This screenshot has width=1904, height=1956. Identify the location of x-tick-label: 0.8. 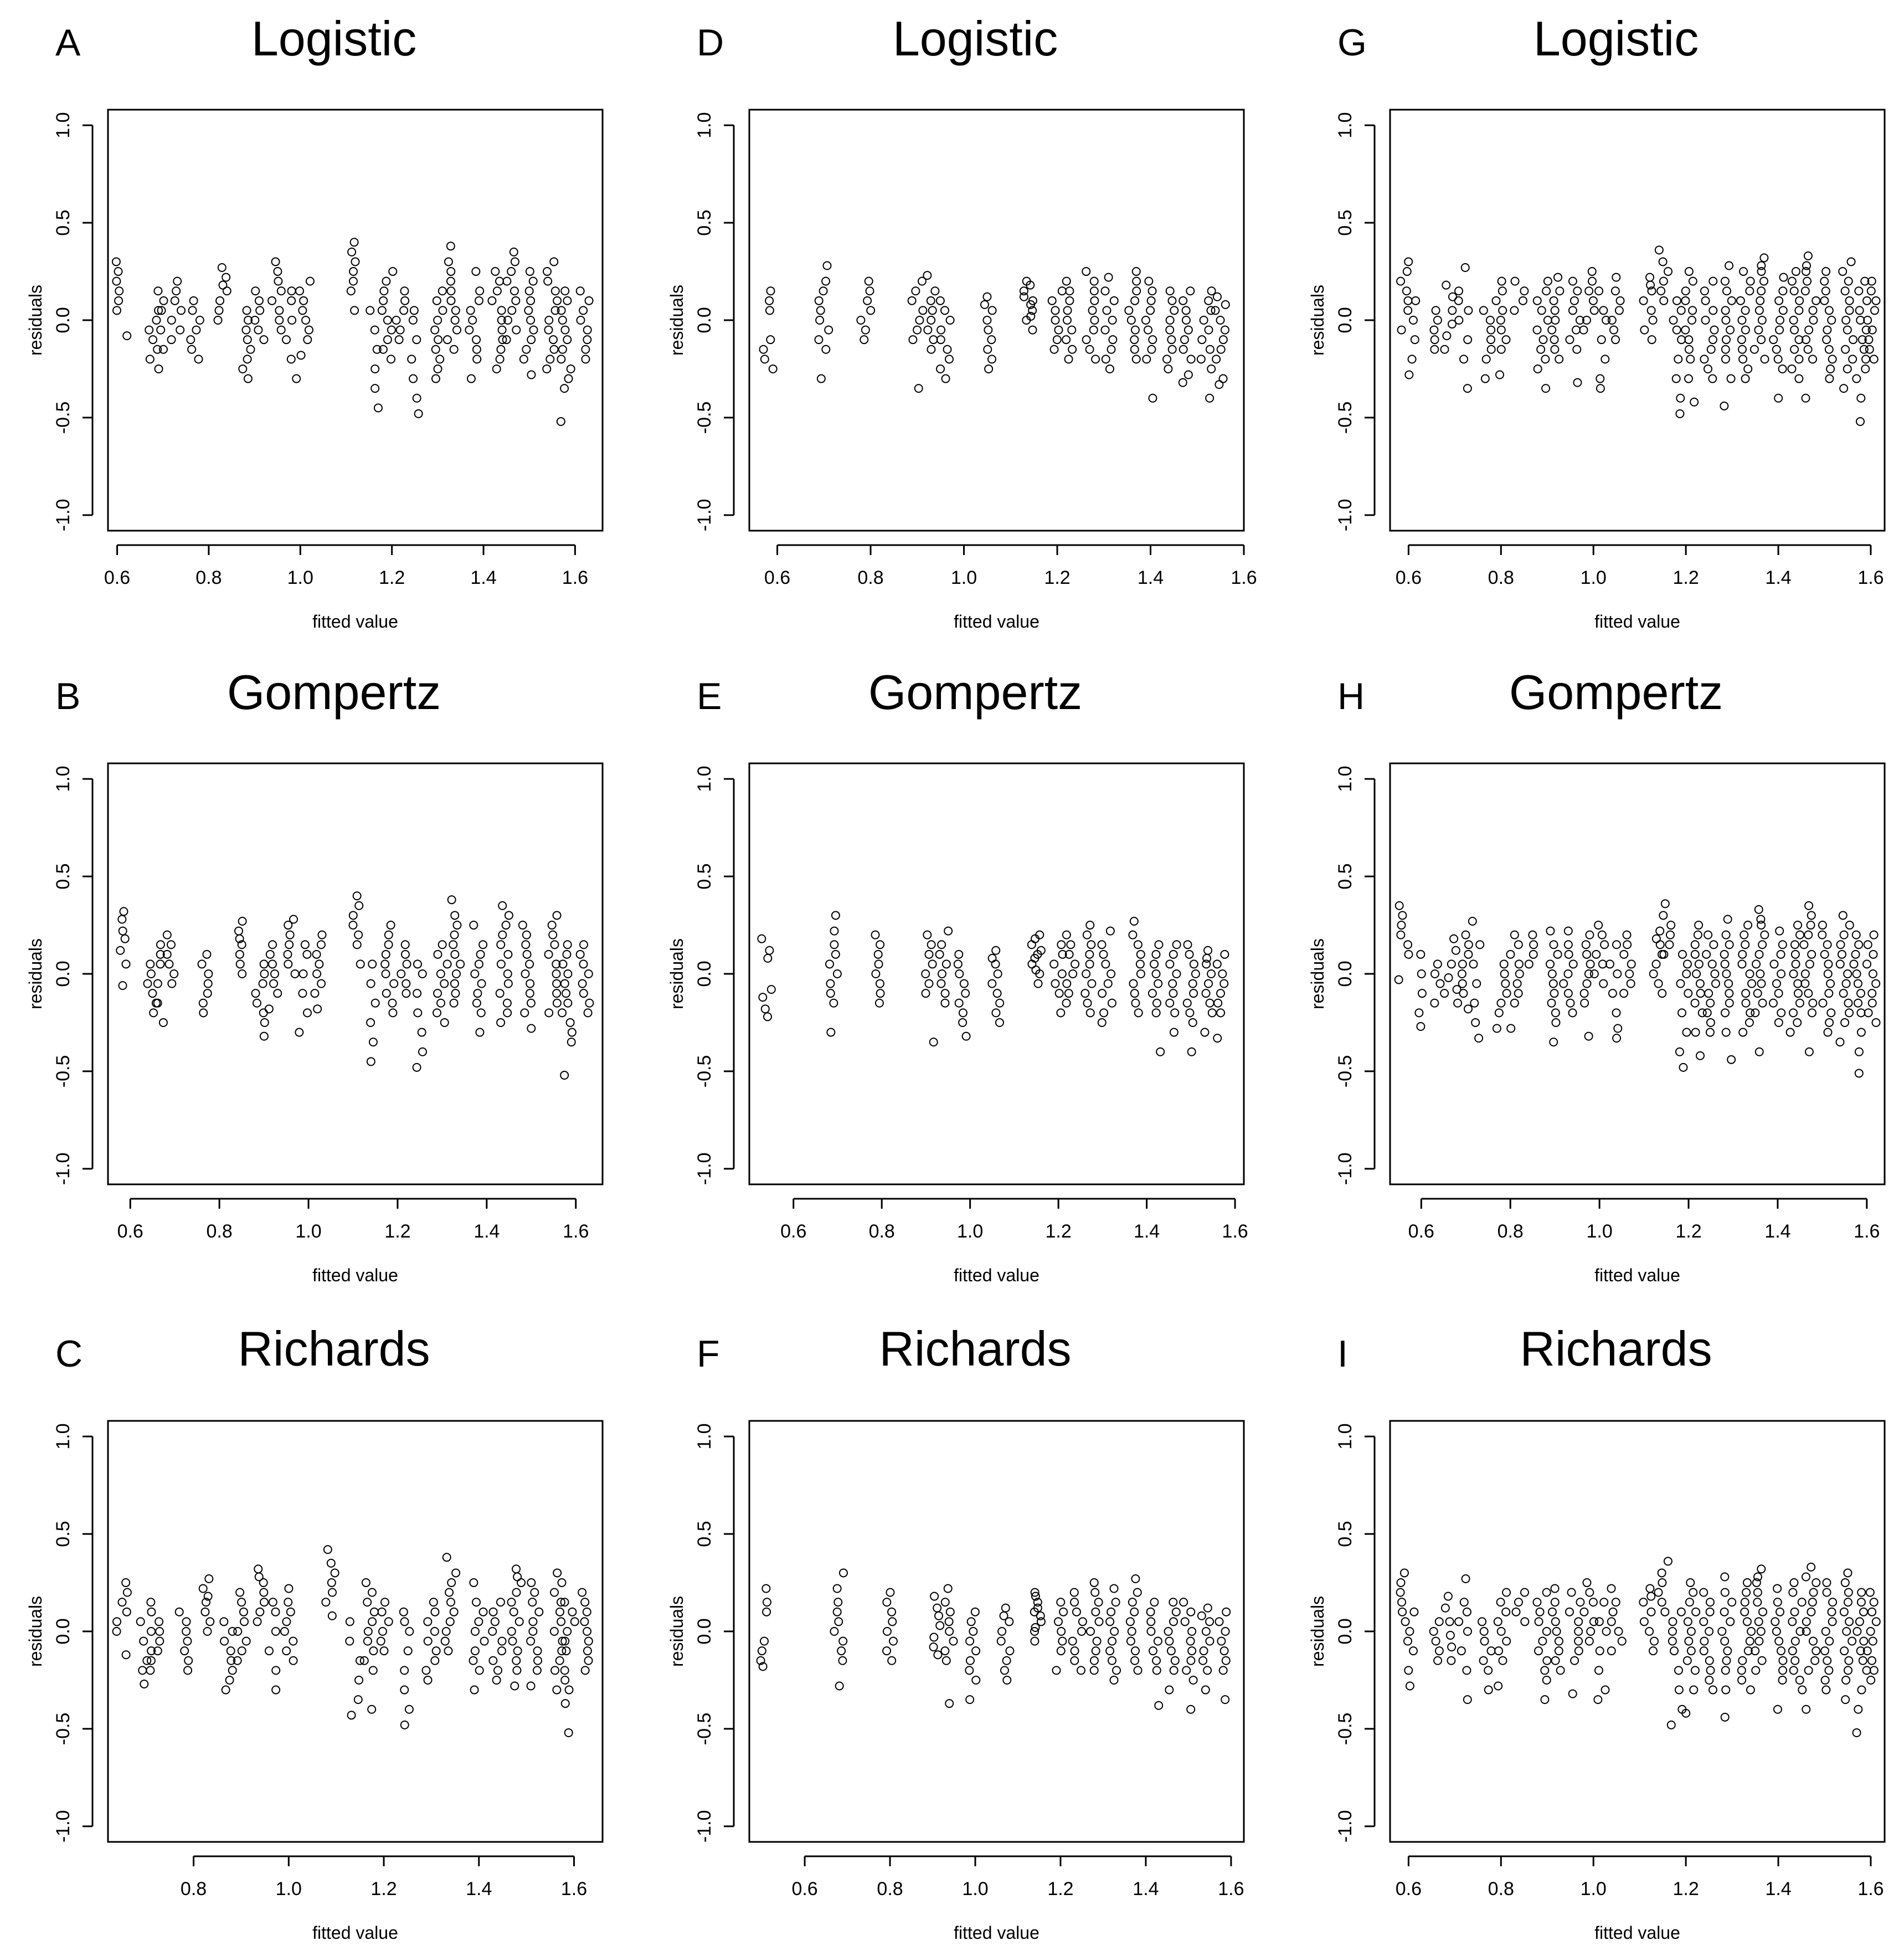
(208, 577).